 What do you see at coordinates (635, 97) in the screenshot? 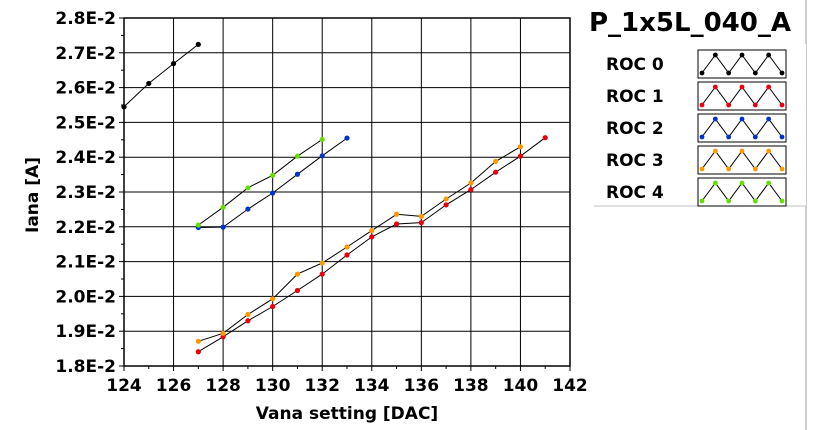
I see `legend-label: ROC 1` at bounding box center [635, 97].